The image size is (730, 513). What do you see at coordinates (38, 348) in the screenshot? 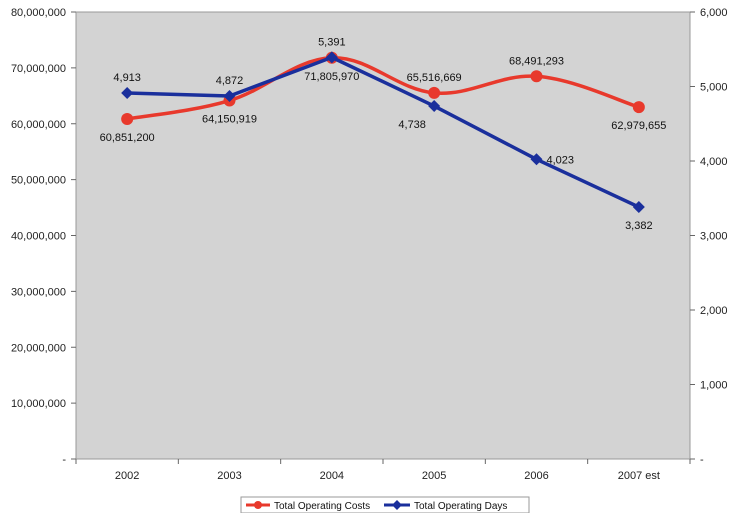
I see `left-axis-tick-label: 20,000,000` at bounding box center [38, 348].